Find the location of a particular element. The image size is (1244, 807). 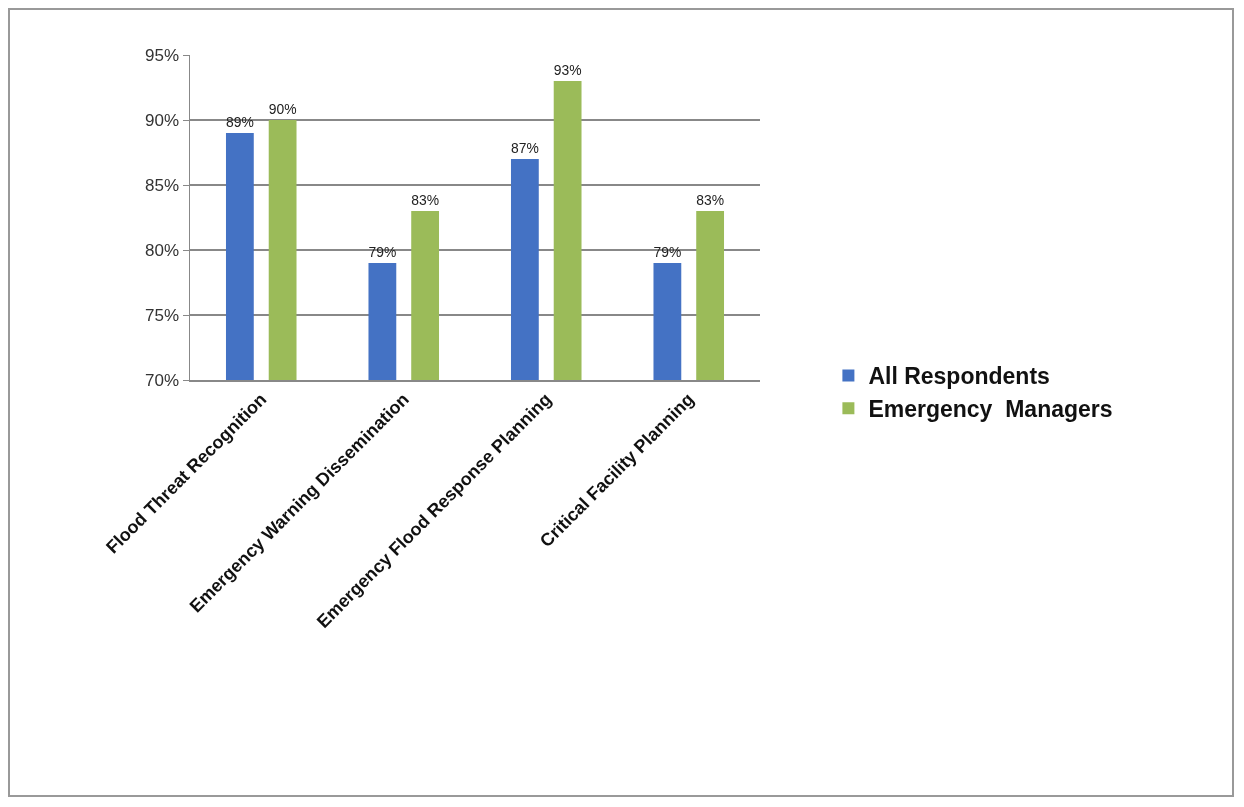

data-label: 90% is located at coordinates (282, 108).